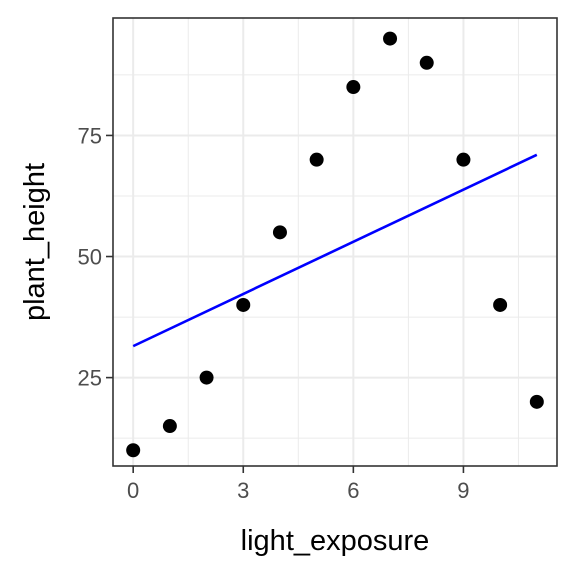  I want to click on x-tick-label: 0, so click(133, 490).